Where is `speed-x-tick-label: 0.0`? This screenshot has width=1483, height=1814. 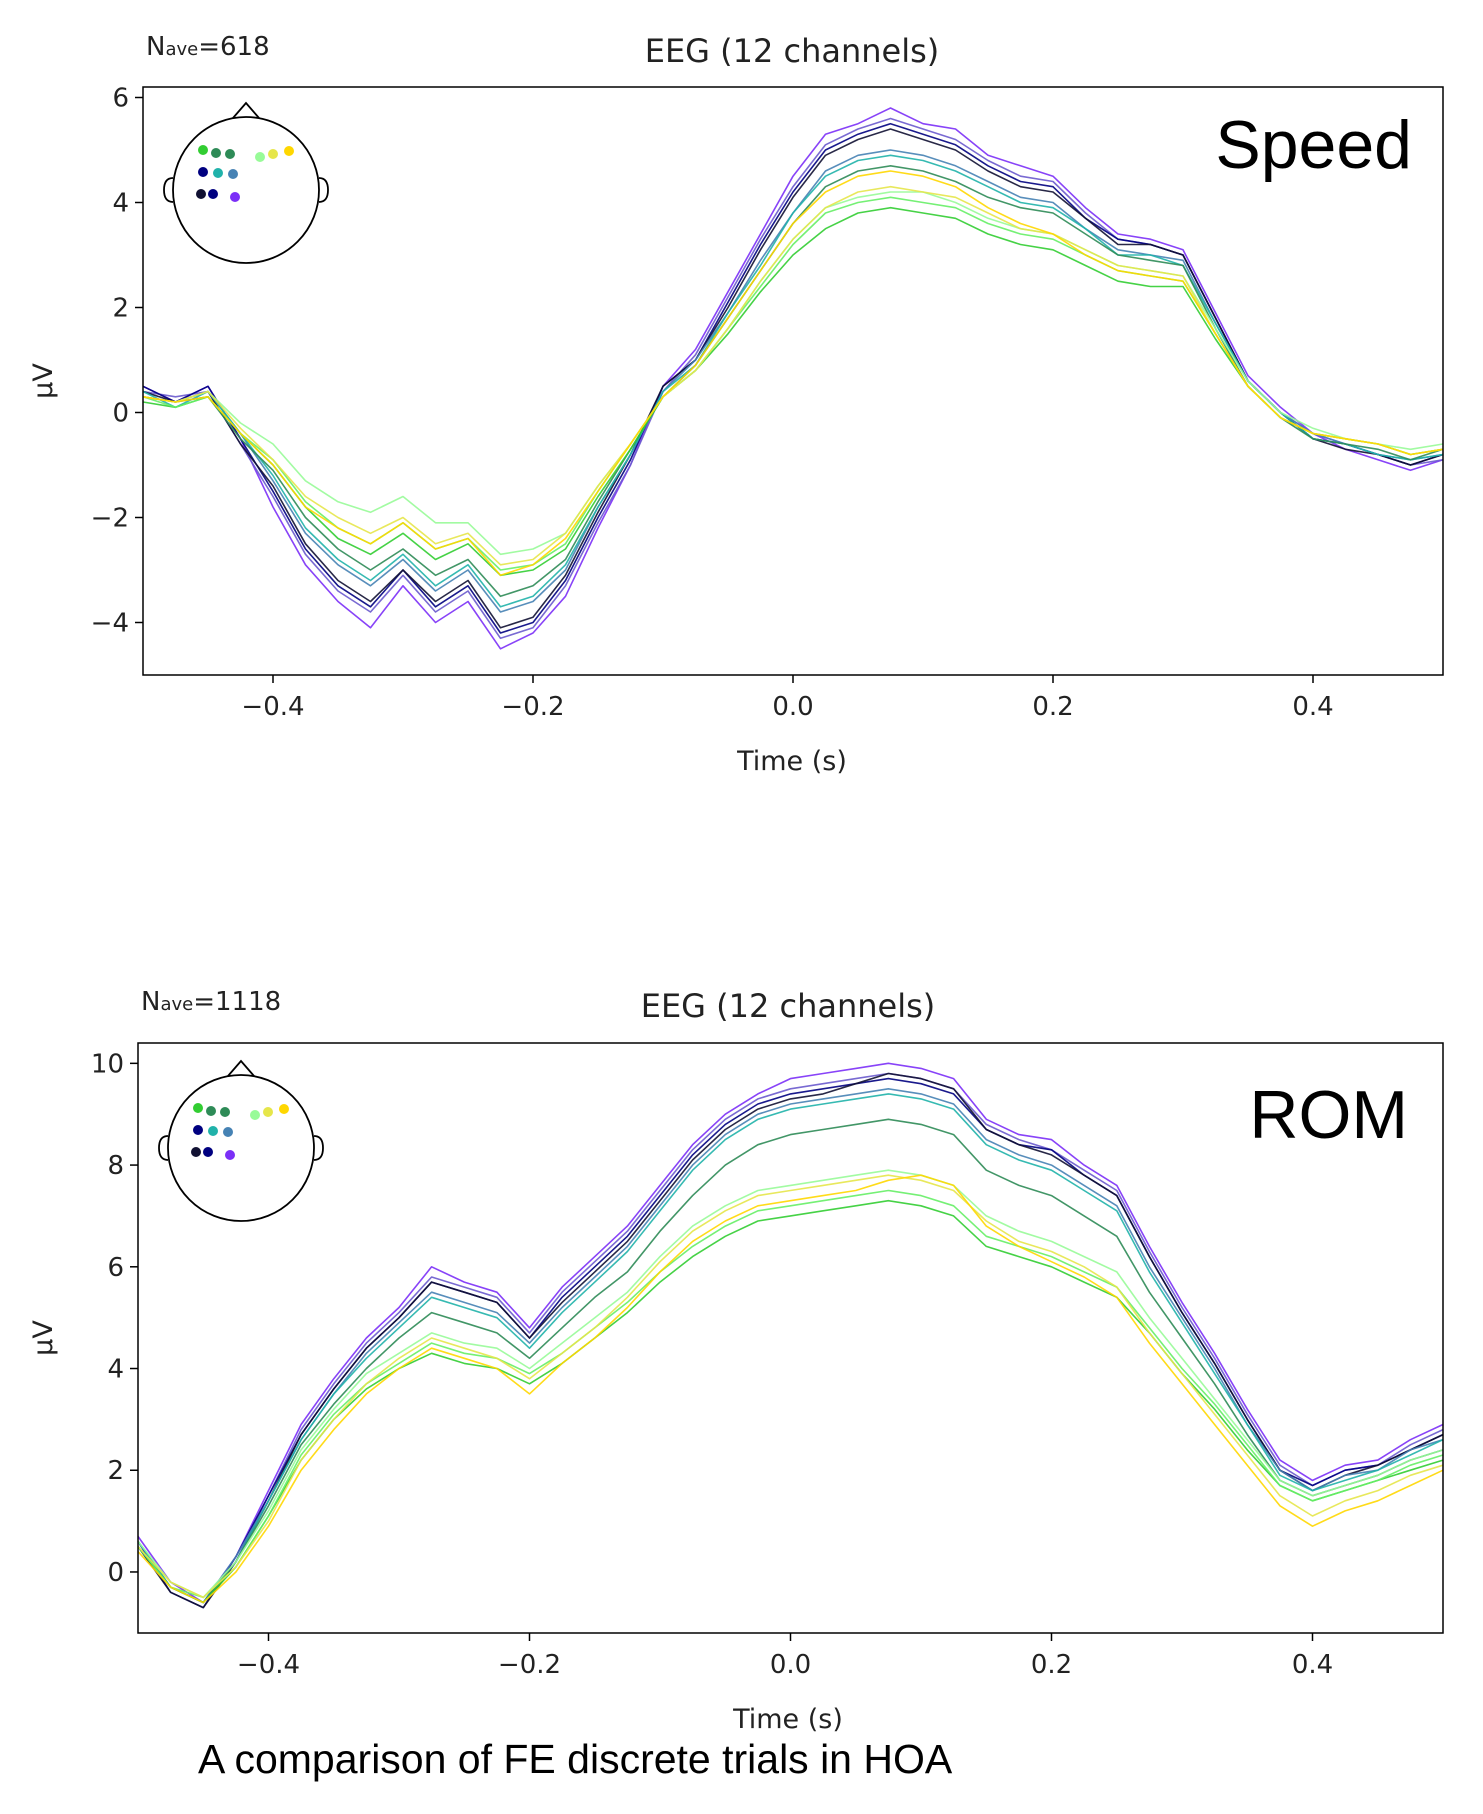
speed-x-tick-label: 0.0 is located at coordinates (792, 707).